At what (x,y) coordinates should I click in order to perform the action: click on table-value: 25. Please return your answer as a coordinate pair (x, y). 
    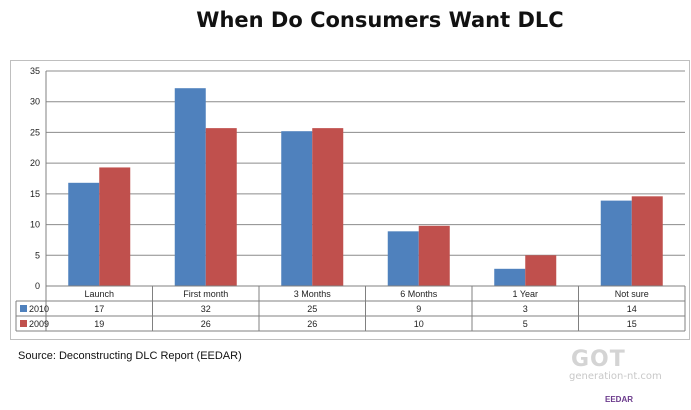
    Looking at the image, I should click on (312, 309).